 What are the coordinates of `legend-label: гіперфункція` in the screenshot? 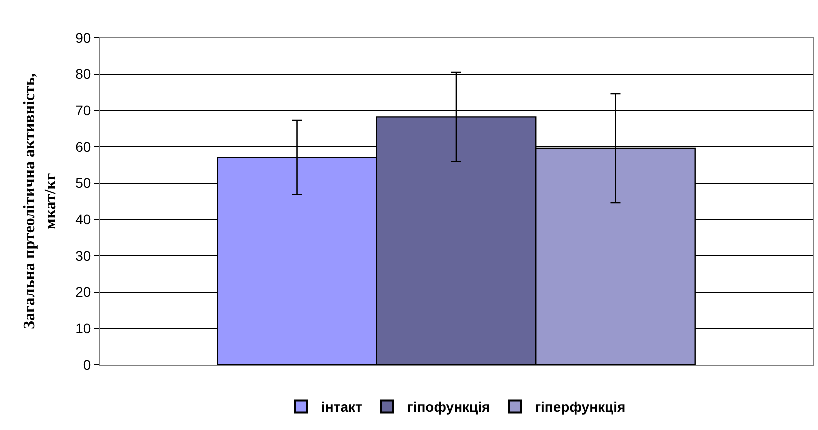 It's located at (580, 407).